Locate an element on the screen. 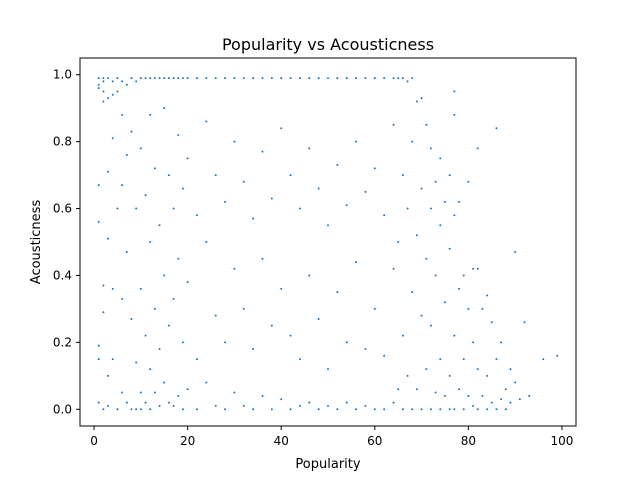 The image size is (640, 480). y-tick-label: 0.4 is located at coordinates (62, 275).